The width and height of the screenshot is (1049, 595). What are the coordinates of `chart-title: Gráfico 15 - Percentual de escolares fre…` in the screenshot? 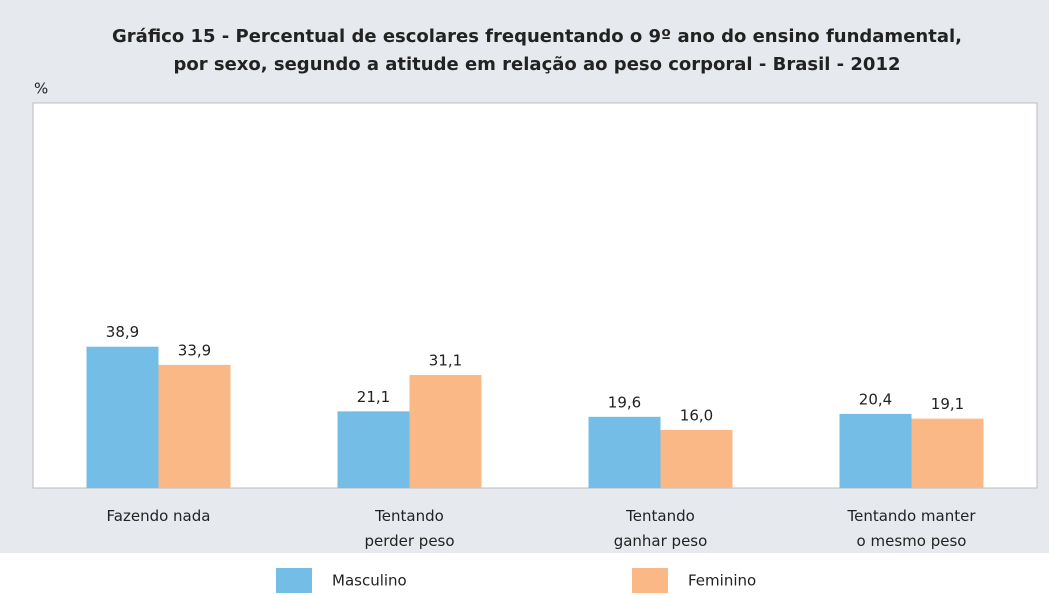 It's located at (537, 36).